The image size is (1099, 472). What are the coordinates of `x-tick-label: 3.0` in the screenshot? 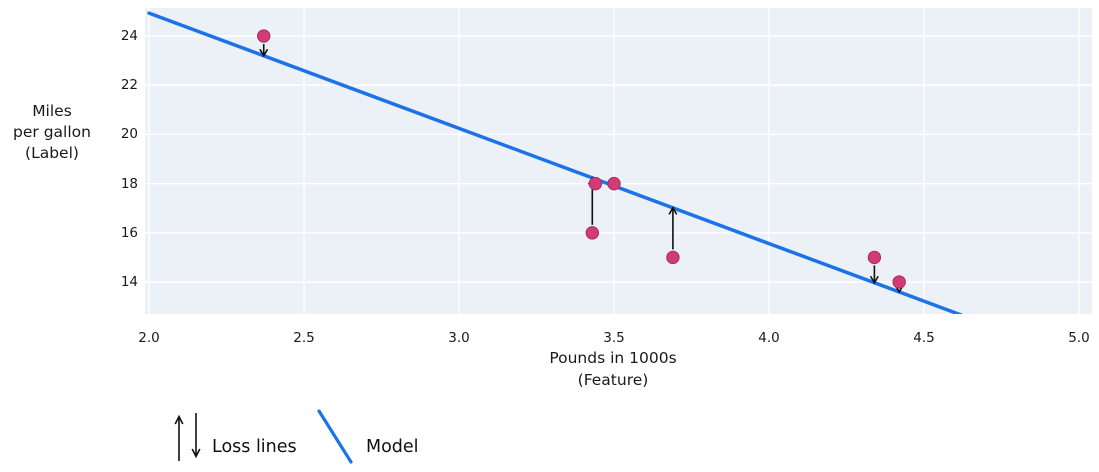 It's located at (459, 338).